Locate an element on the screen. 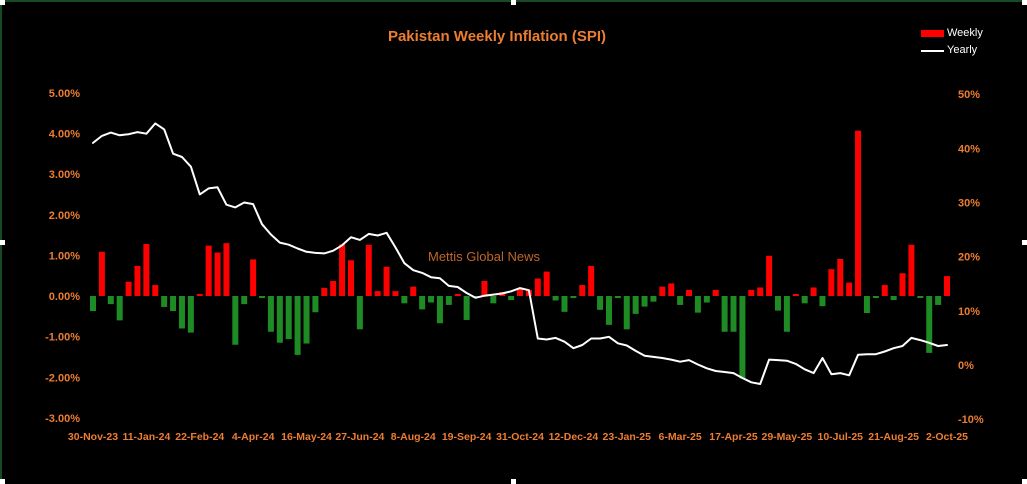 This screenshot has height=484, width=1027. x-axis-tick: 17-Apr-25 is located at coordinates (733, 437).